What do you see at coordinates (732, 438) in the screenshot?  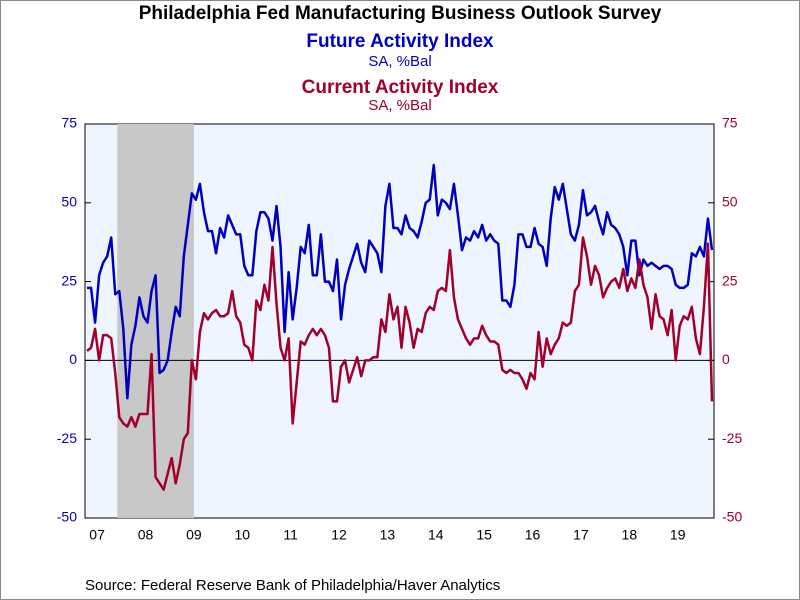 I see `y2-tick-label: -25` at bounding box center [732, 438].